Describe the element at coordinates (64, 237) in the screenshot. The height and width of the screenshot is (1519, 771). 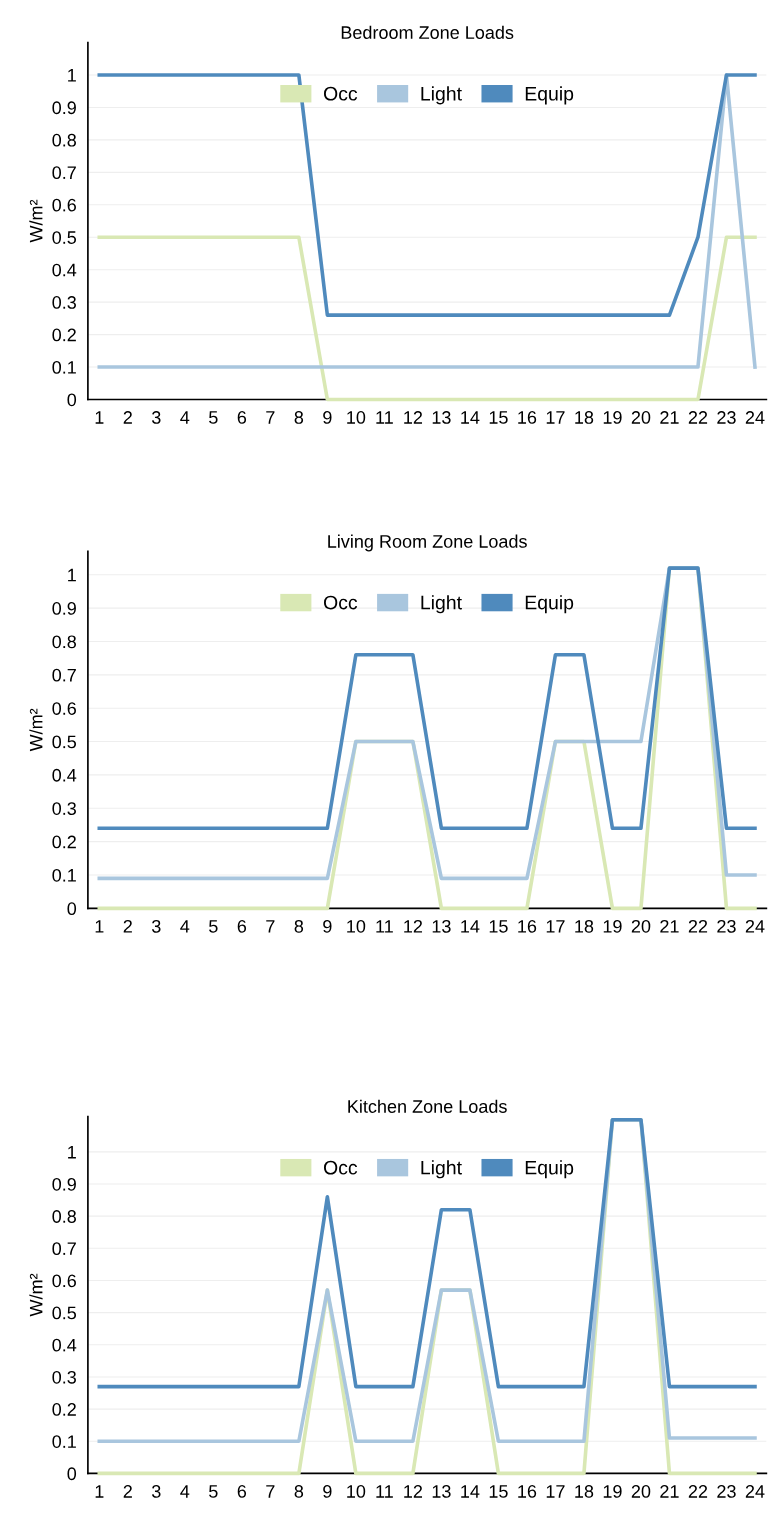
I see `y-tick-label: 0.5` at that location.